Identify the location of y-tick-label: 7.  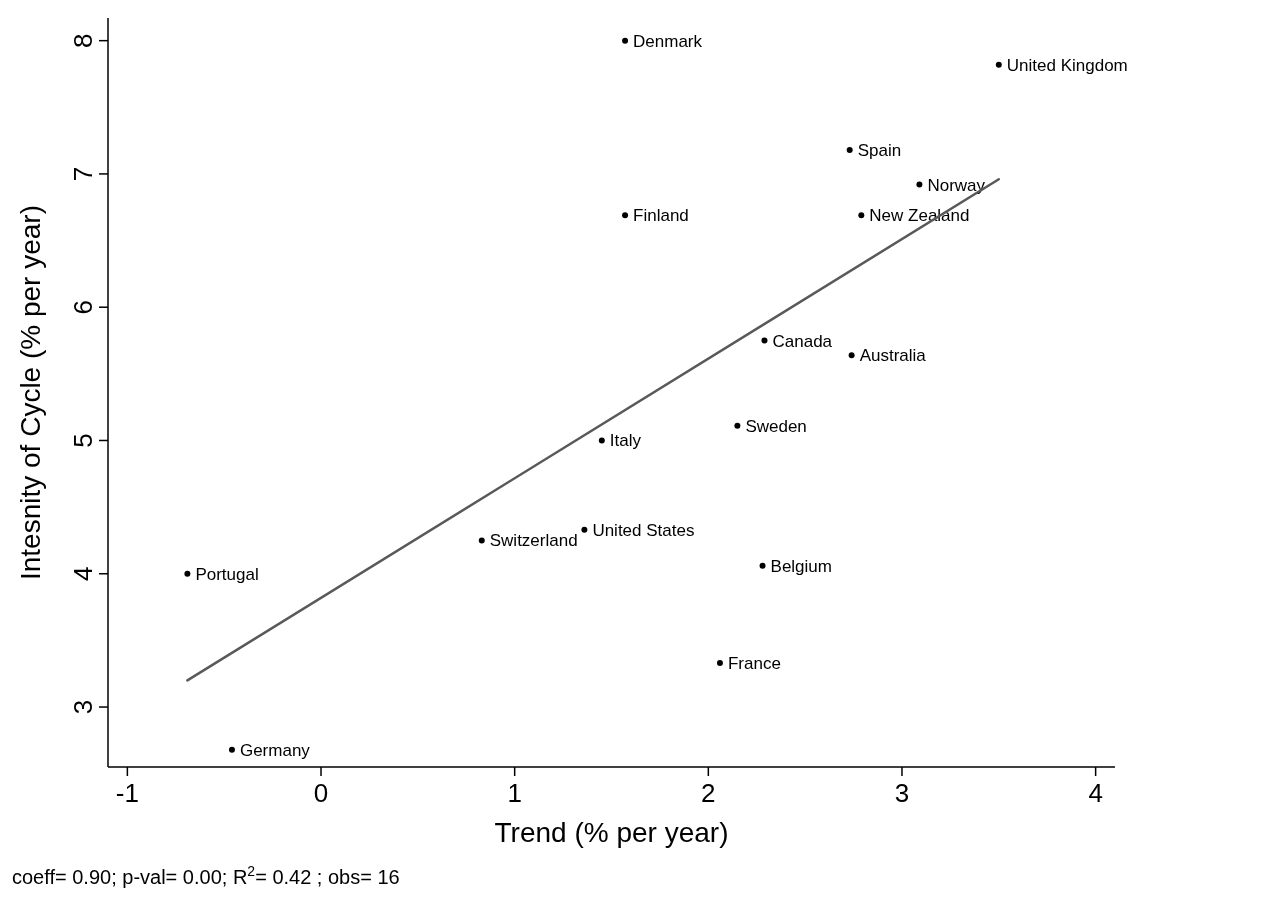
(83, 174).